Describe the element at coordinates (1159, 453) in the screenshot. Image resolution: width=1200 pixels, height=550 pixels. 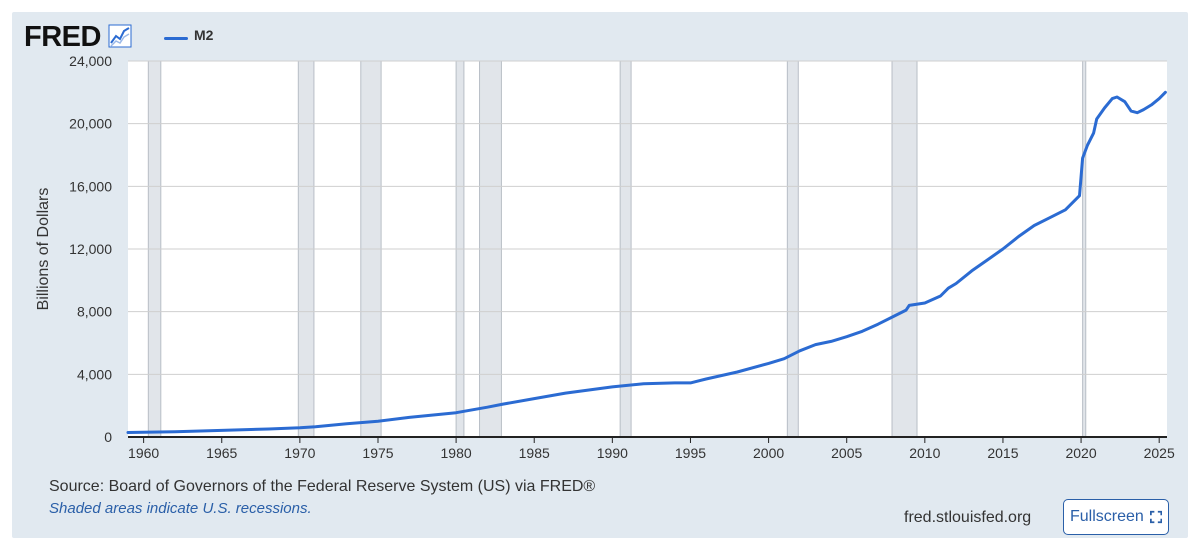
I see `x-tick-label: 2025` at that location.